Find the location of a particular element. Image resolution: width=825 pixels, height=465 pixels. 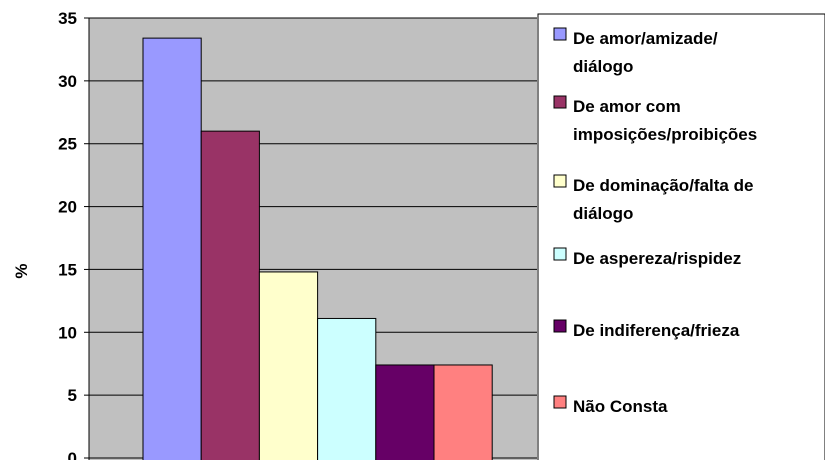

legend-label: De amor/amizade/ is located at coordinates (645, 38).